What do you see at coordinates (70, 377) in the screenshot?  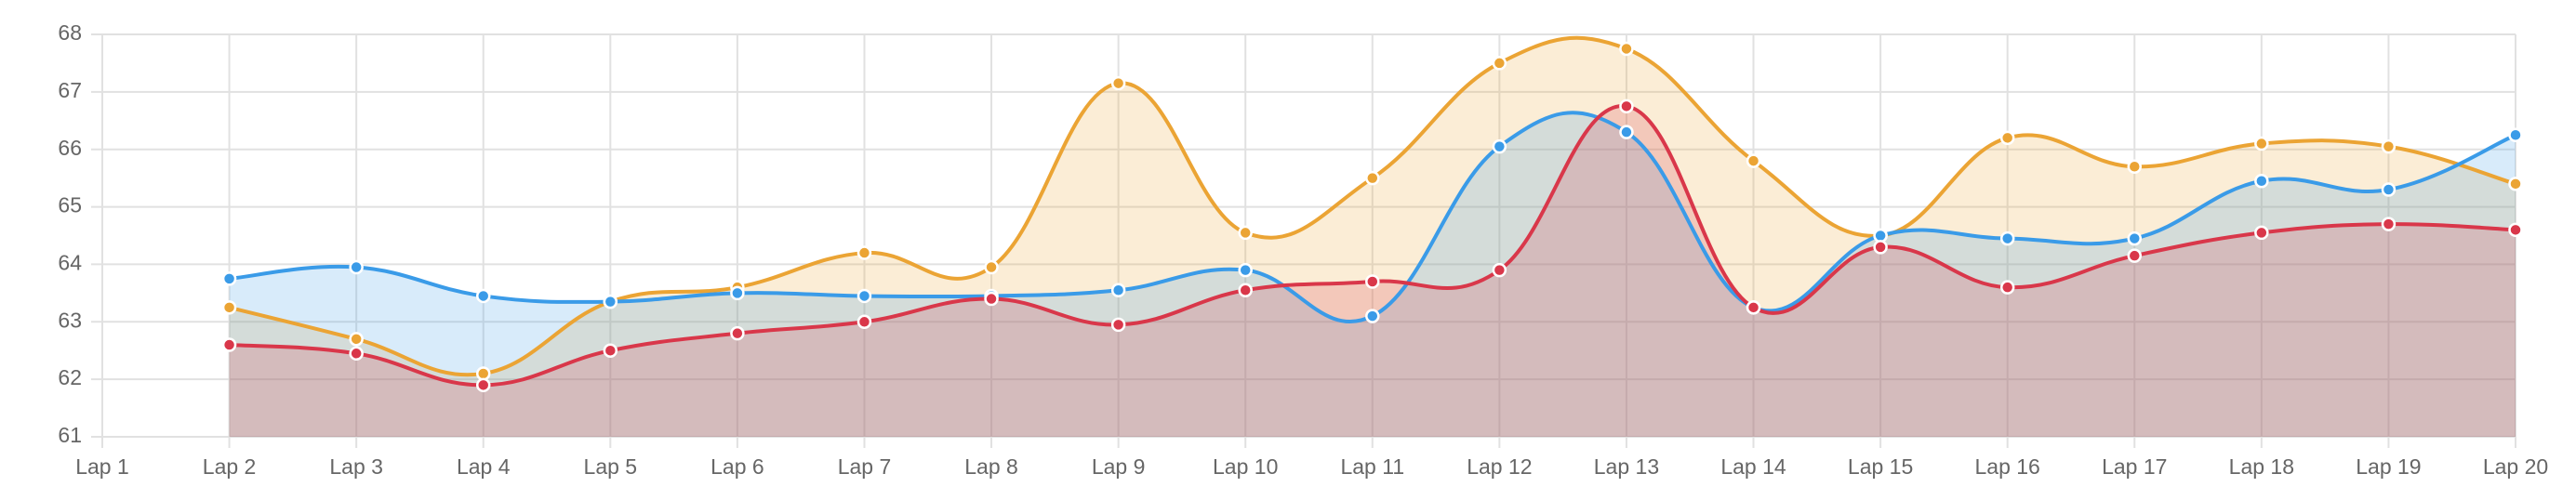 I see `y-tick-label: 62` at bounding box center [70, 377].